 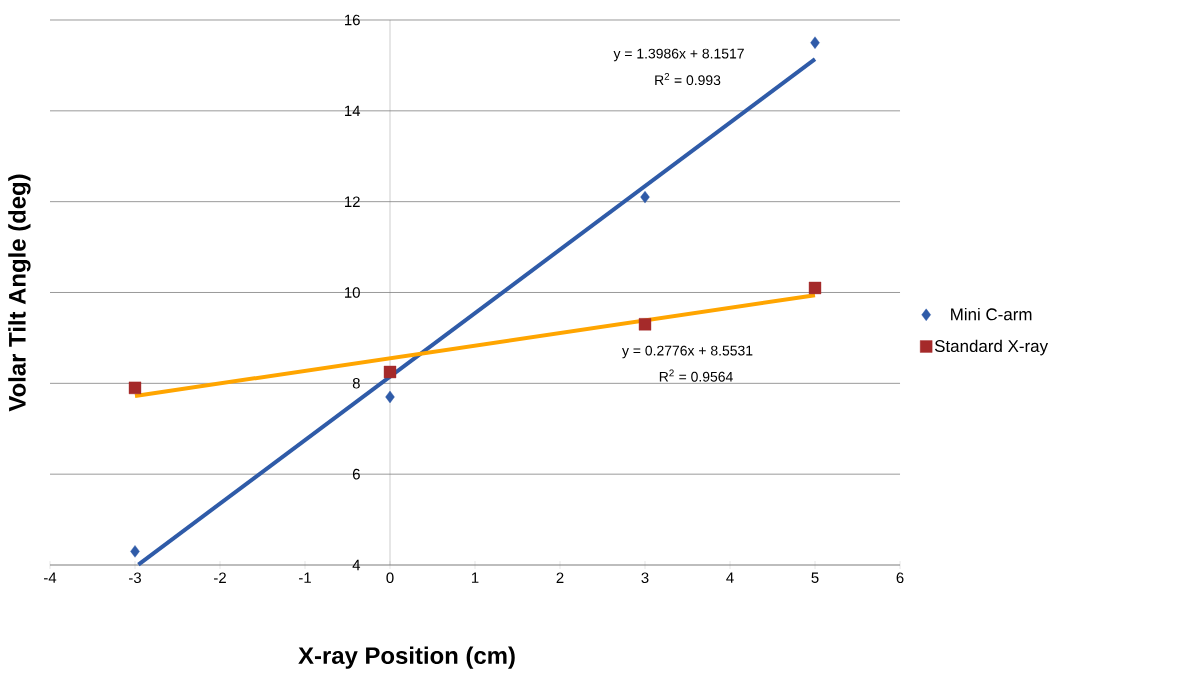 I want to click on x-tick-label: 0, so click(x=390, y=578).